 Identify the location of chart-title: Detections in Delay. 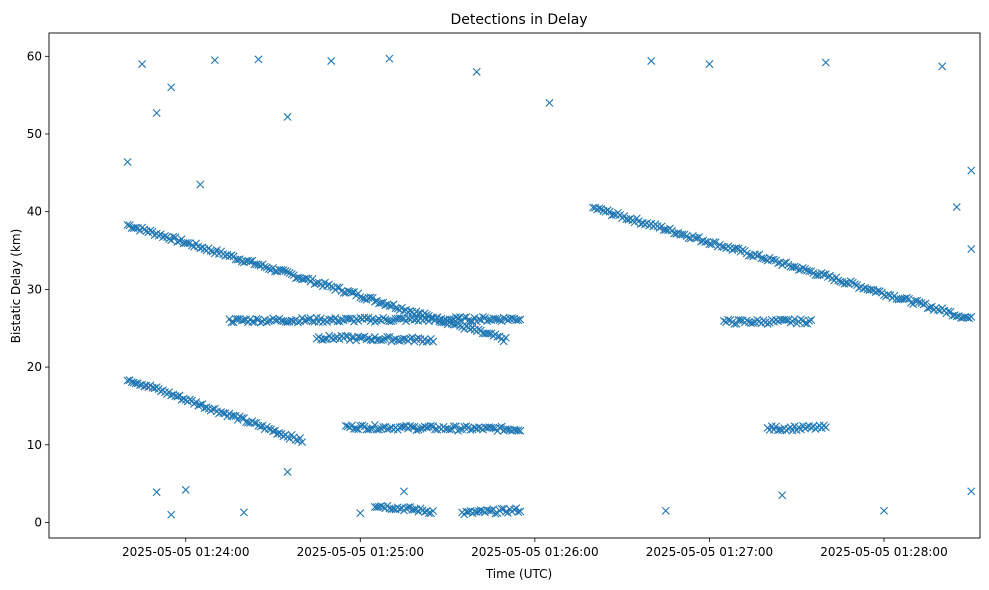
(518, 20).